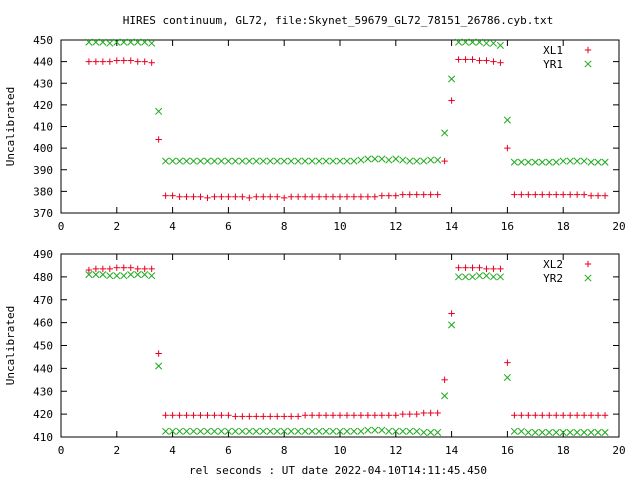  Describe the element at coordinates (43, 277) in the screenshot. I see `y-tick-label: 480` at that location.